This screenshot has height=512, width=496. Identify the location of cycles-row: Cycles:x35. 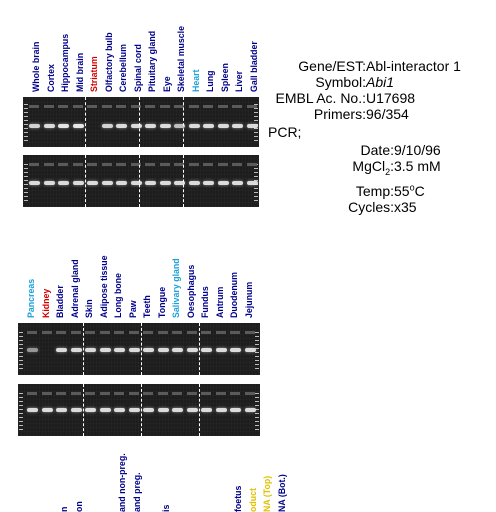
(364, 207).